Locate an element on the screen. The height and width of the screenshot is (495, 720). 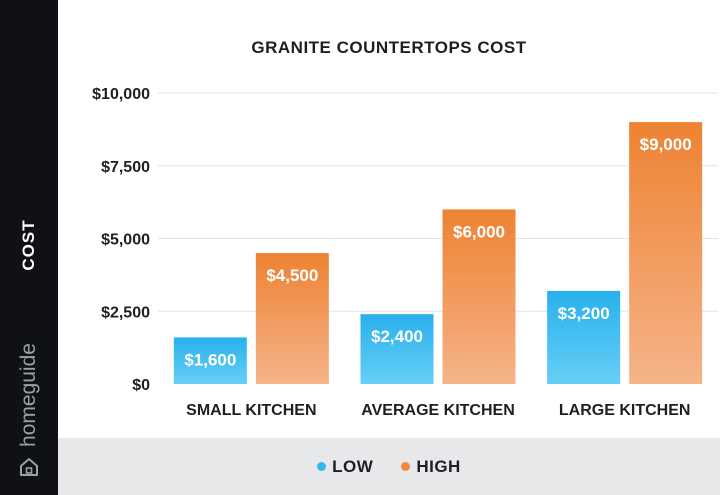
x-tick-label: LARGE KITCHEN is located at coordinates (625, 410).